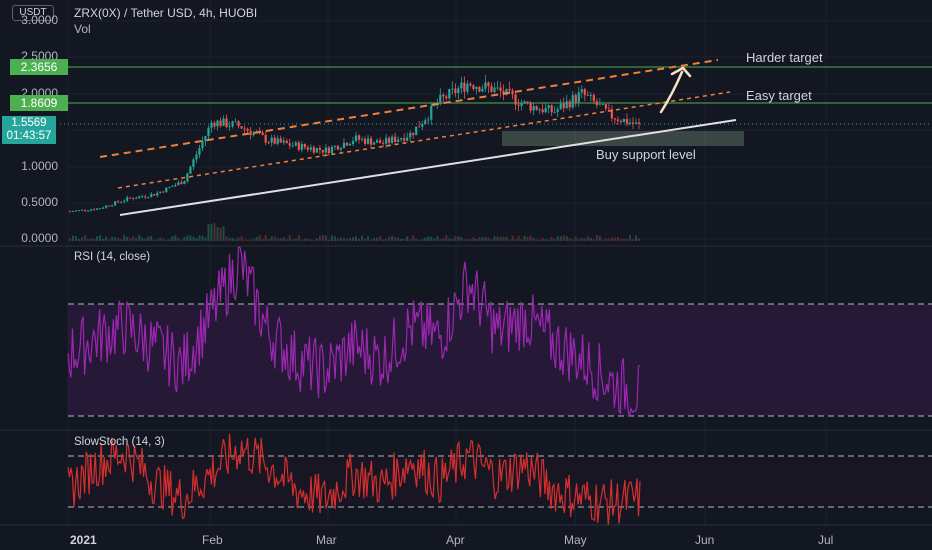  Describe the element at coordinates (119, 442) in the screenshot. I see `stoch-title: SlowStoch (14, 3)` at that location.